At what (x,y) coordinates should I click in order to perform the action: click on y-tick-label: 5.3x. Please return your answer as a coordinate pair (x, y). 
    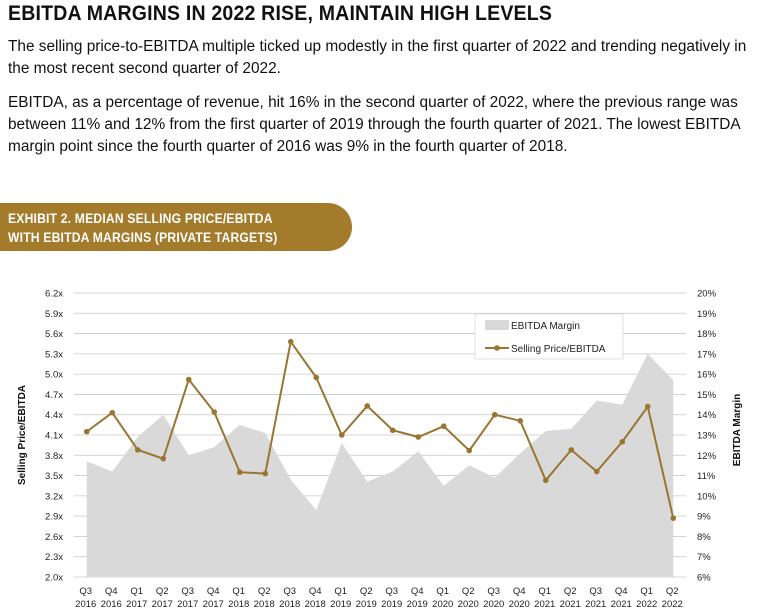
    Looking at the image, I should click on (54, 354).